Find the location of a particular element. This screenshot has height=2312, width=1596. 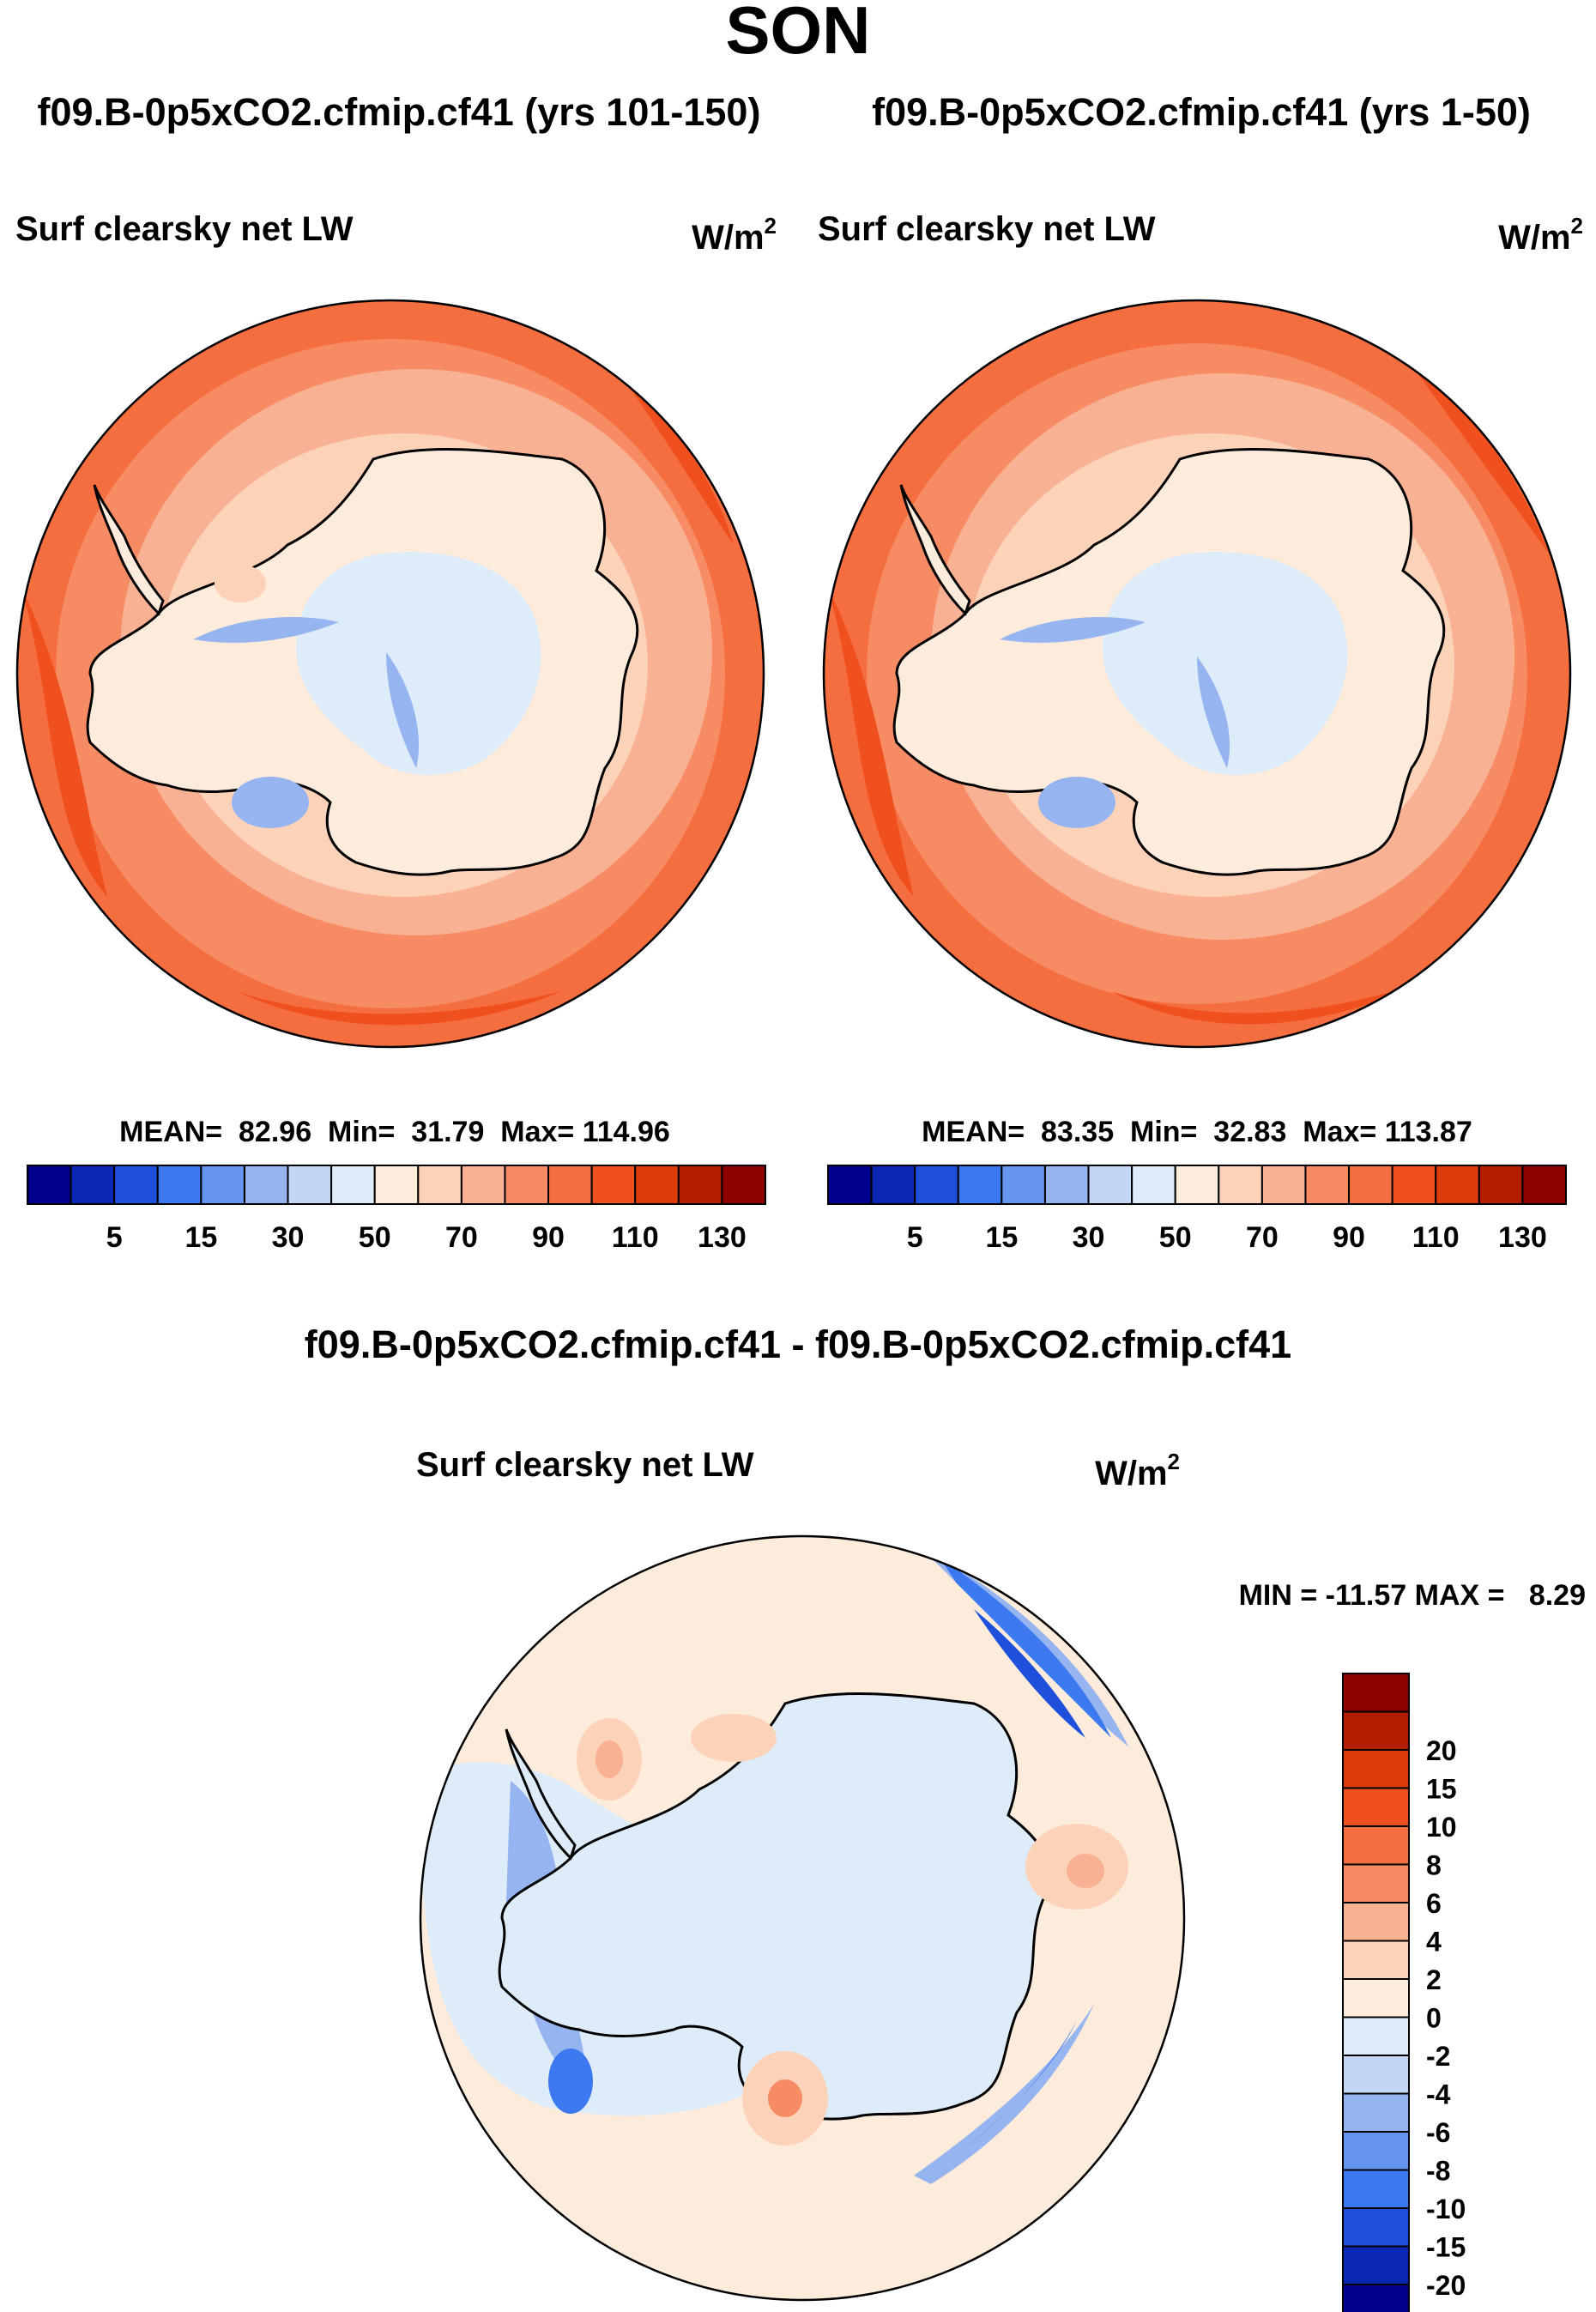

panel1-variable-label: Surf clearsky net LW is located at coordinates (184, 229).